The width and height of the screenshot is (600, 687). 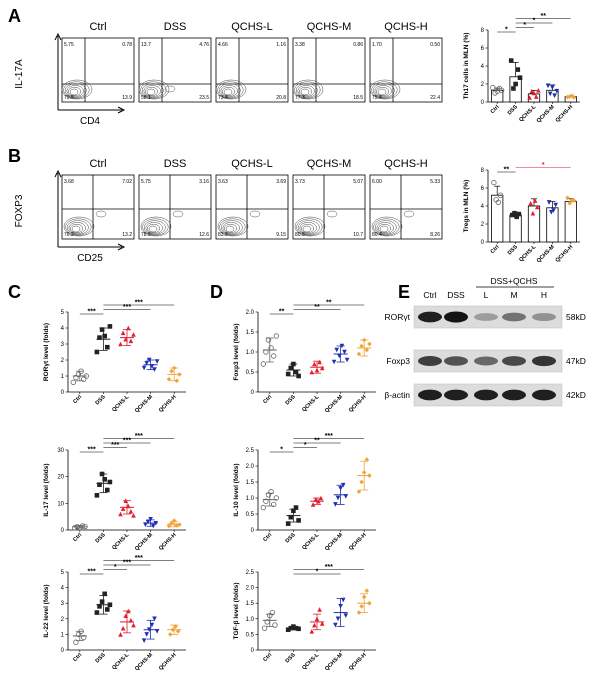 What do you see at coordinates (204, 98) in the screenshot?
I see `quadrant-lr-value: 23.5` at bounding box center [204, 98].